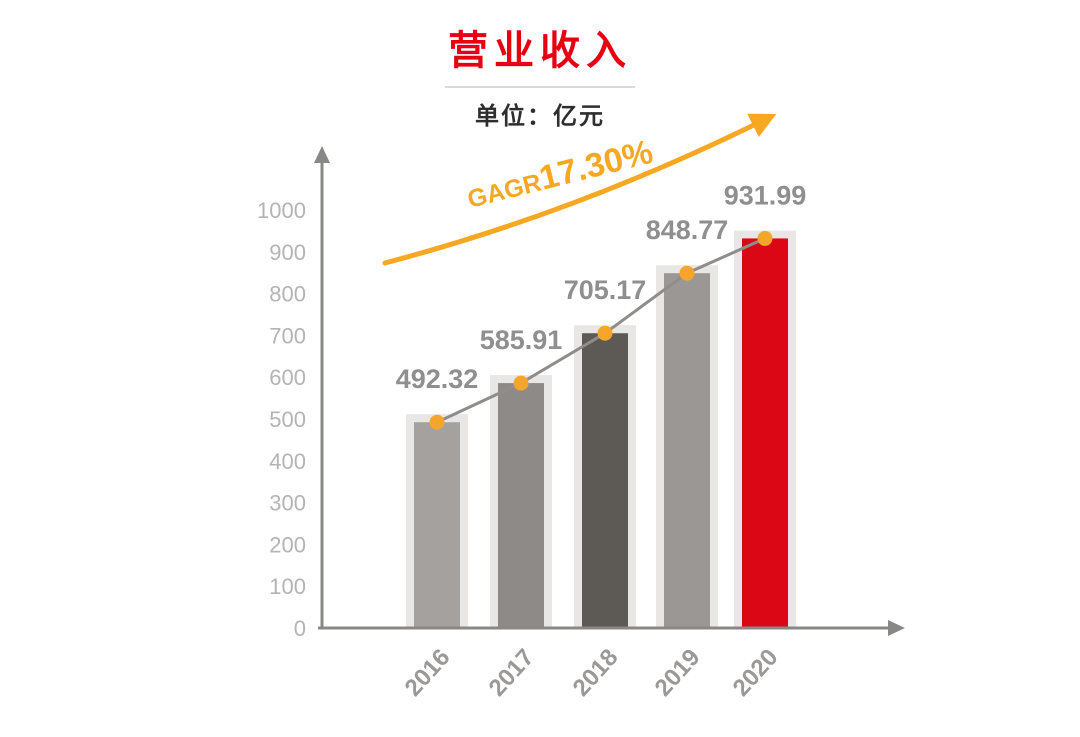 The width and height of the screenshot is (1080, 737). Describe the element at coordinates (687, 230) in the screenshot. I see `value-label: 848.77` at that location.